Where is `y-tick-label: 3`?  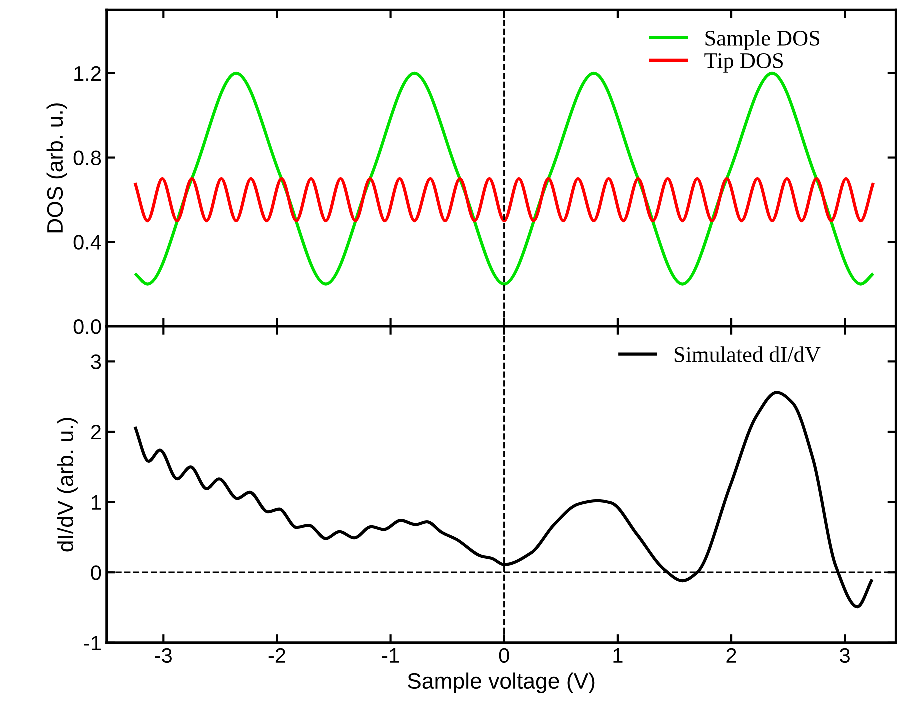
y-tick-label: 3 is located at coordinates (96, 362).